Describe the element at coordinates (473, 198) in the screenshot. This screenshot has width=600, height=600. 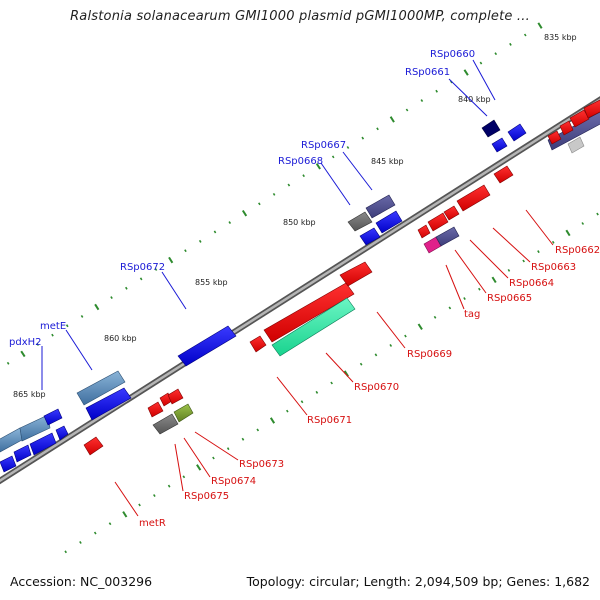
I see `gene-arrow-RSp0662` at that location.